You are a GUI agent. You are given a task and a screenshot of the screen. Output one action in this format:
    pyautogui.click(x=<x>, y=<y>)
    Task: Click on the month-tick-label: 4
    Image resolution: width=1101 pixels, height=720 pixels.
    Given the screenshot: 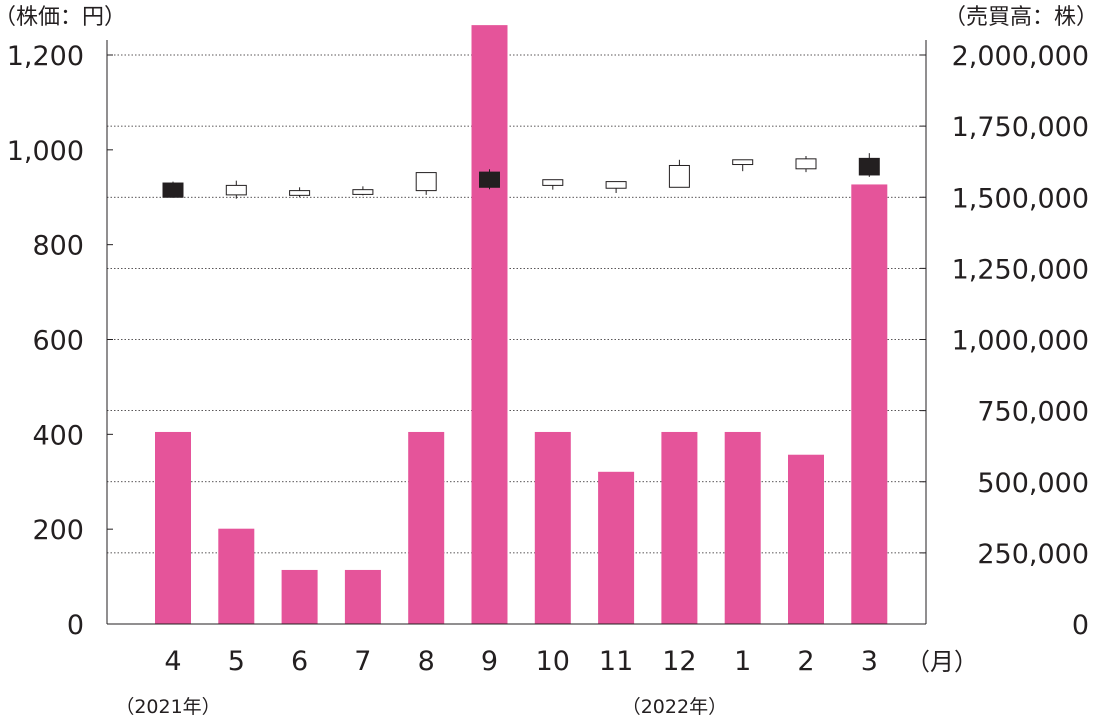 What is the action you would take?
    pyautogui.click(x=172, y=661)
    